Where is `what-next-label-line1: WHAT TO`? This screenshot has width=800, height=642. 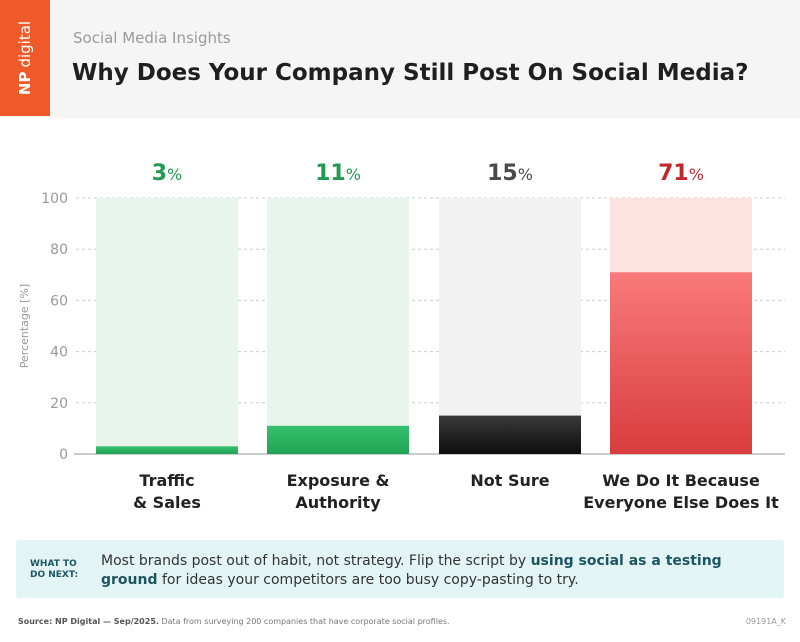 what-next-label-line1: WHAT TO is located at coordinates (53, 564).